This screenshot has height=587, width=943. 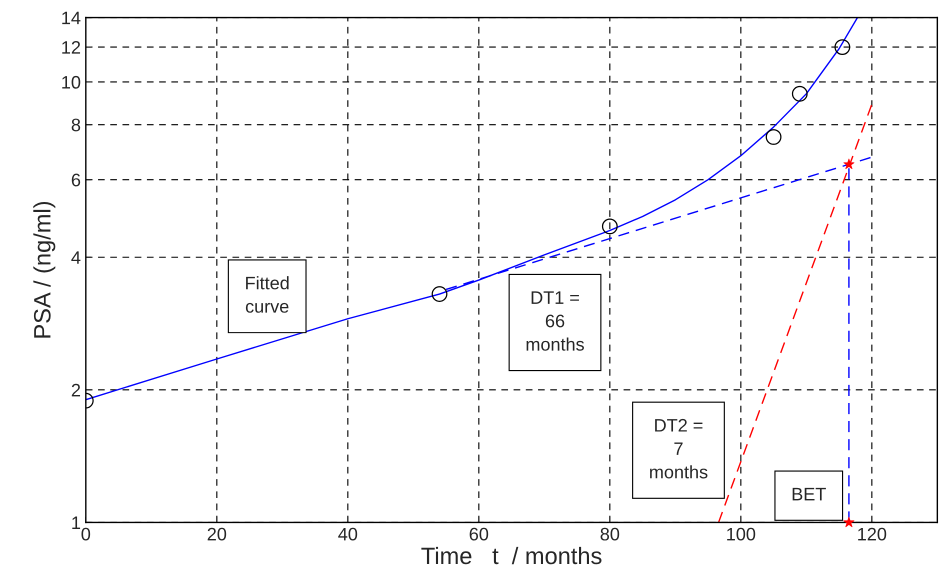 What do you see at coordinates (348, 534) in the screenshot?
I see `x-tick-label: 40` at bounding box center [348, 534].